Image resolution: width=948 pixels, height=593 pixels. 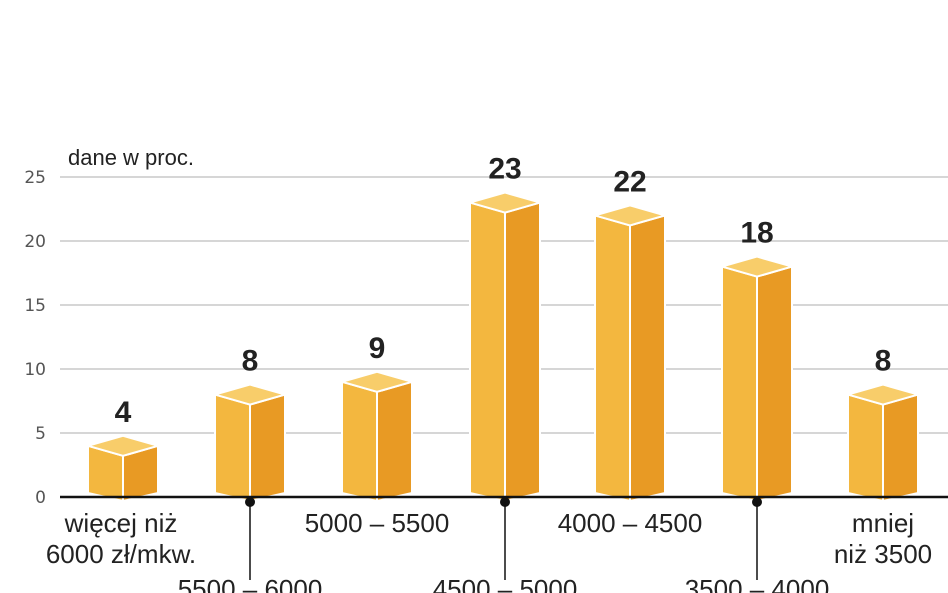 I want to click on y-tick-20: 20, so click(x=35, y=242).